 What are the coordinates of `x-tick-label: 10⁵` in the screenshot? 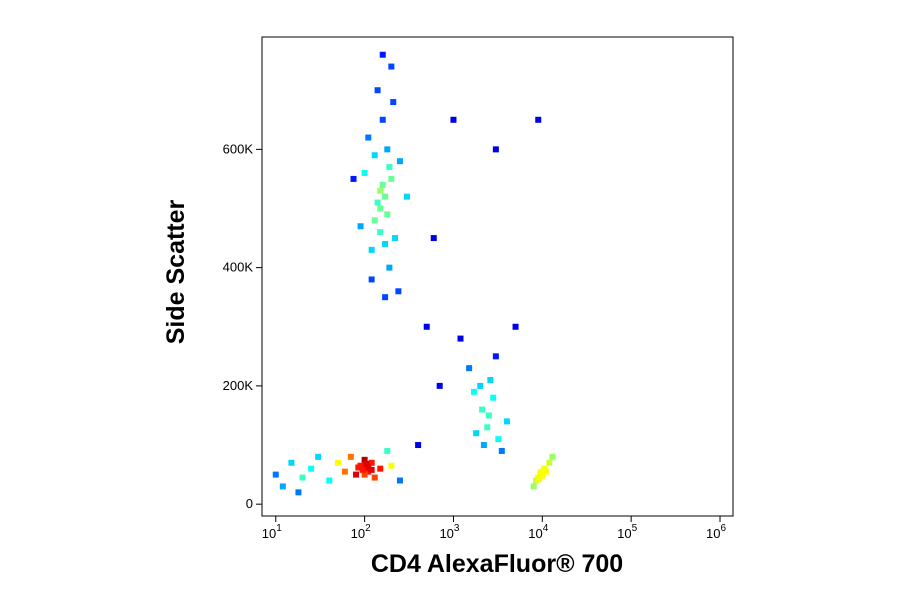 It's located at (627, 532).